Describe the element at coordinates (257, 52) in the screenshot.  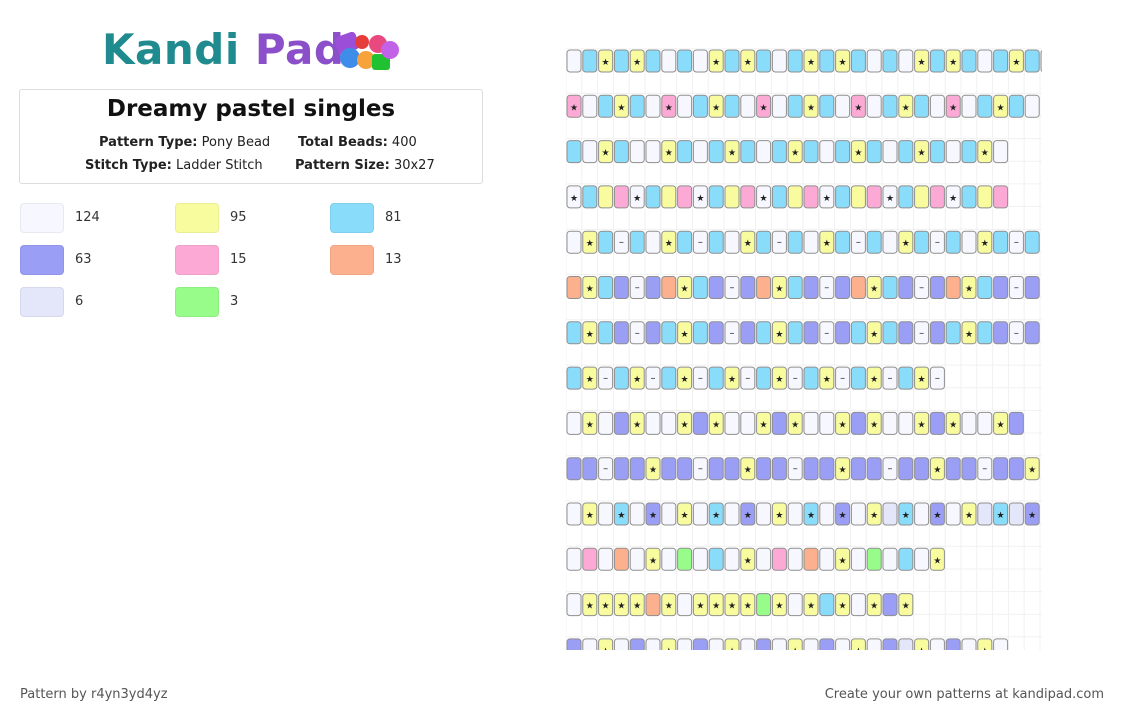
I see `kandipad-logo: Kandi Pad` at that location.